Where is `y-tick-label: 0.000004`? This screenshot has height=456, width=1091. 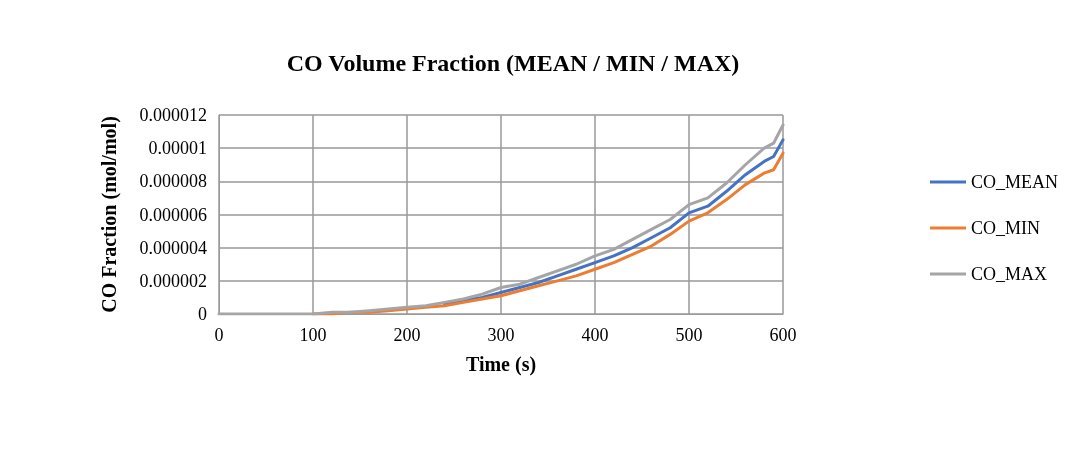
y-tick-label: 0.000004 is located at coordinates (173, 247).